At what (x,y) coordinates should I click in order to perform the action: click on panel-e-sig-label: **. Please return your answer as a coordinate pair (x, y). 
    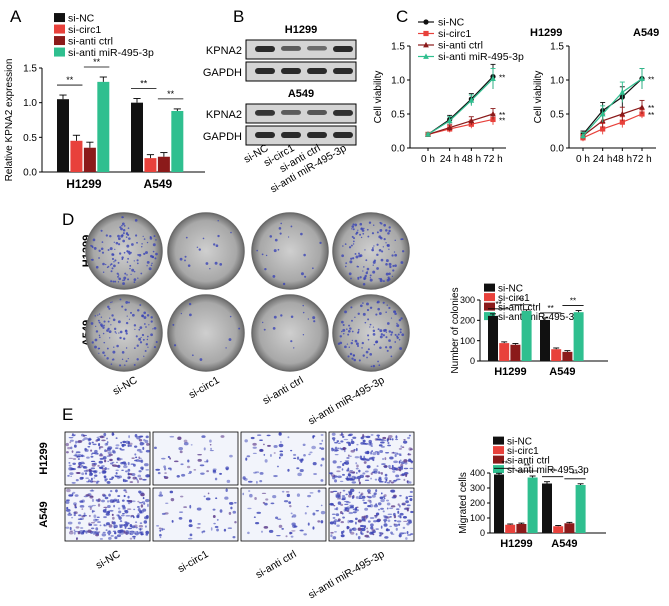
    Looking at the image, I should click on (575, 474).